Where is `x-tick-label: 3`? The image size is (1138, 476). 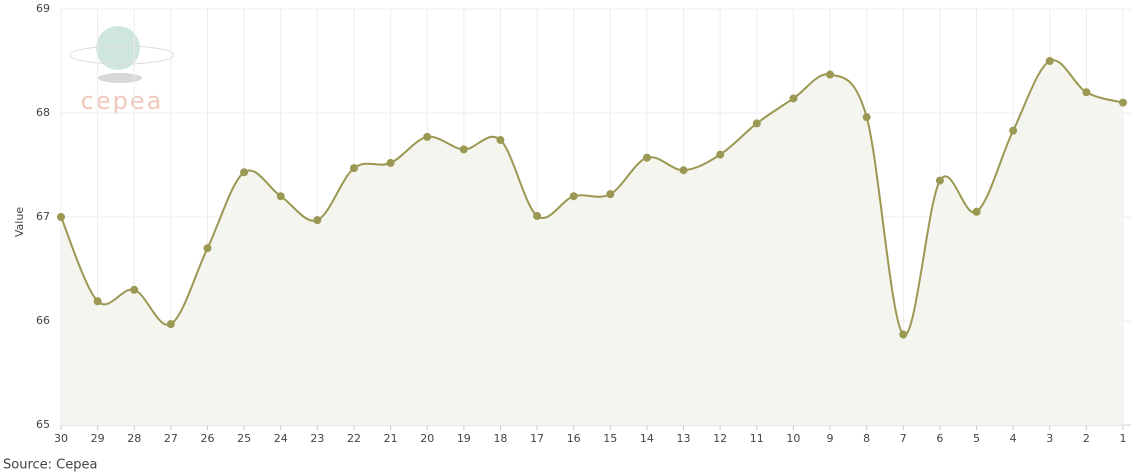 x-tick-label: 3 is located at coordinates (1049, 438).